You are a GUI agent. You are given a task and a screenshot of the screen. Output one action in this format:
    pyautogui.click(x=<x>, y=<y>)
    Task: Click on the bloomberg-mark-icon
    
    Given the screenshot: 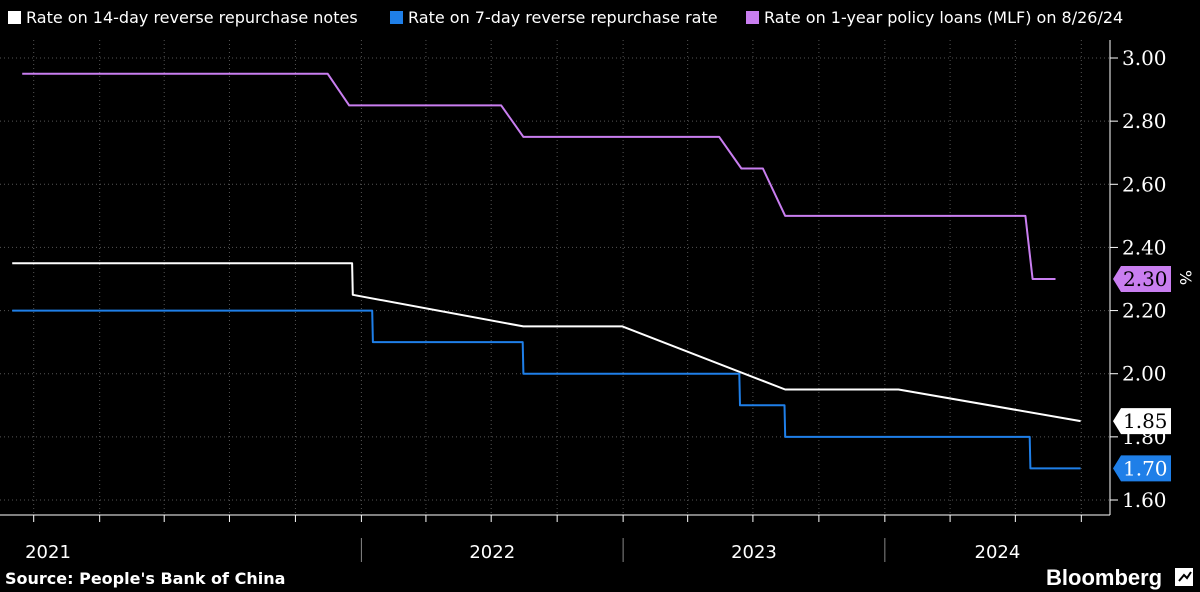 What is the action you would take?
    pyautogui.click(x=1184, y=577)
    